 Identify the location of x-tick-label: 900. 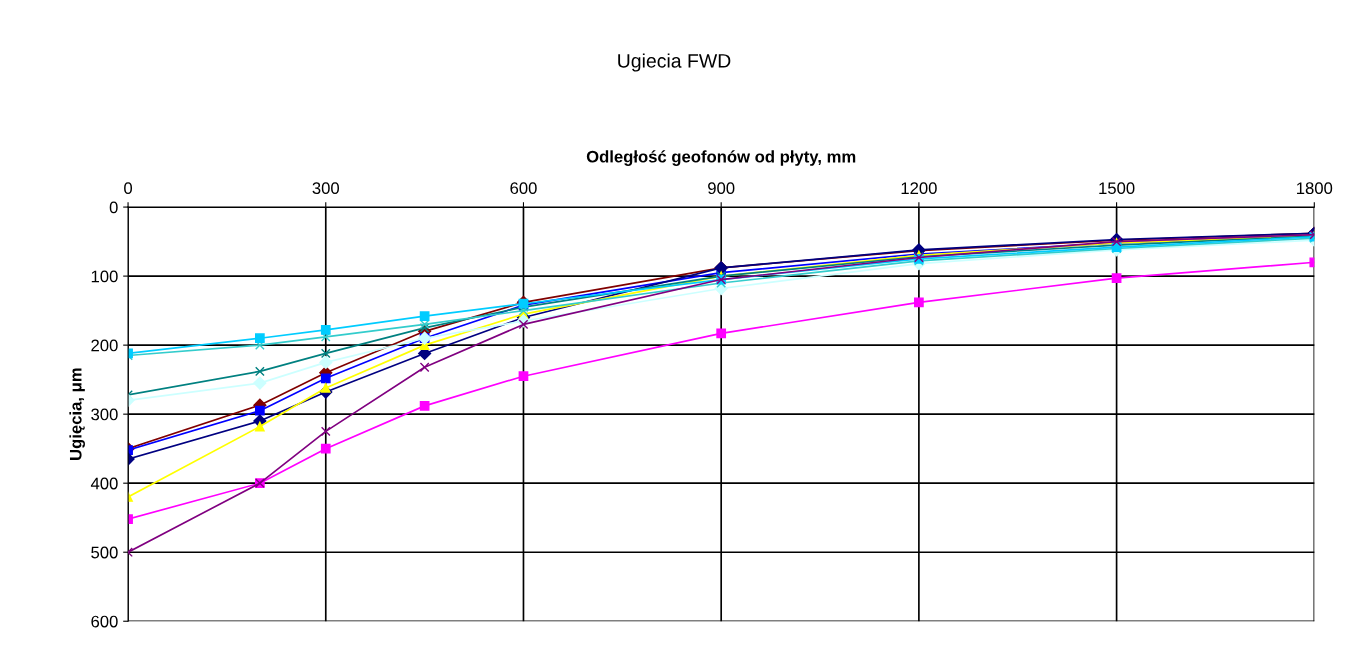
(721, 188).